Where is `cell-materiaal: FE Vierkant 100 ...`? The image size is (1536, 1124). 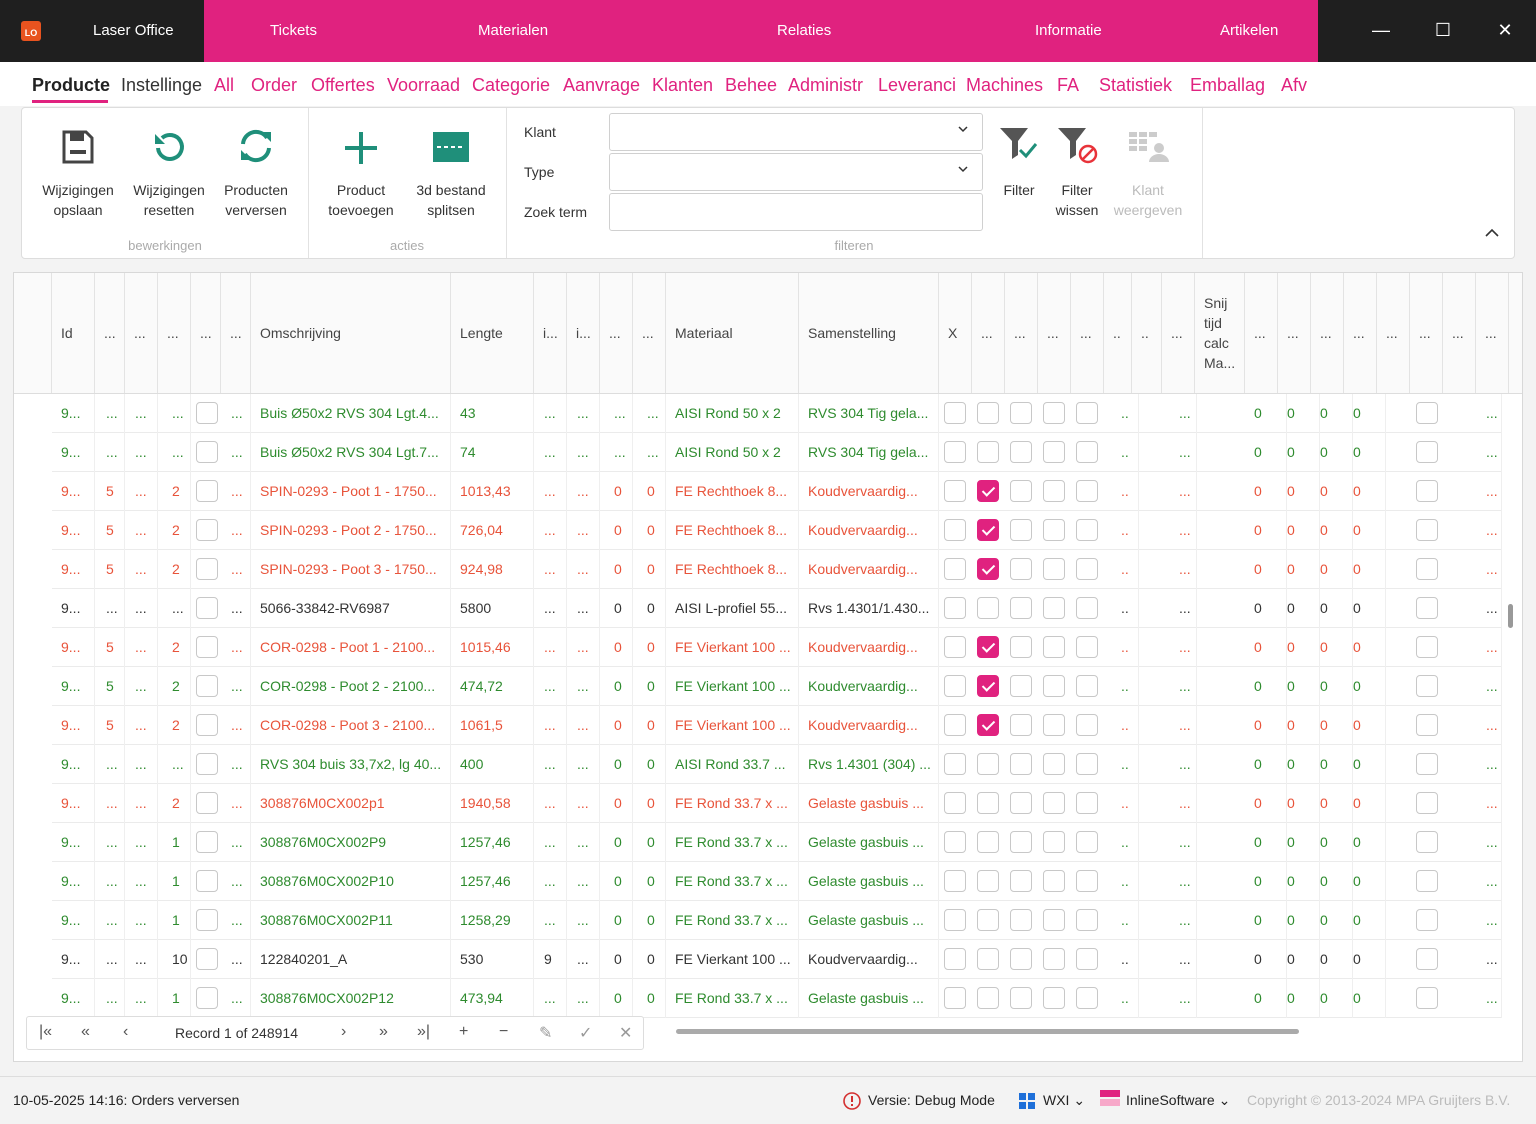 cell-materiaal: FE Vierkant 100 ... is located at coordinates (732, 686).